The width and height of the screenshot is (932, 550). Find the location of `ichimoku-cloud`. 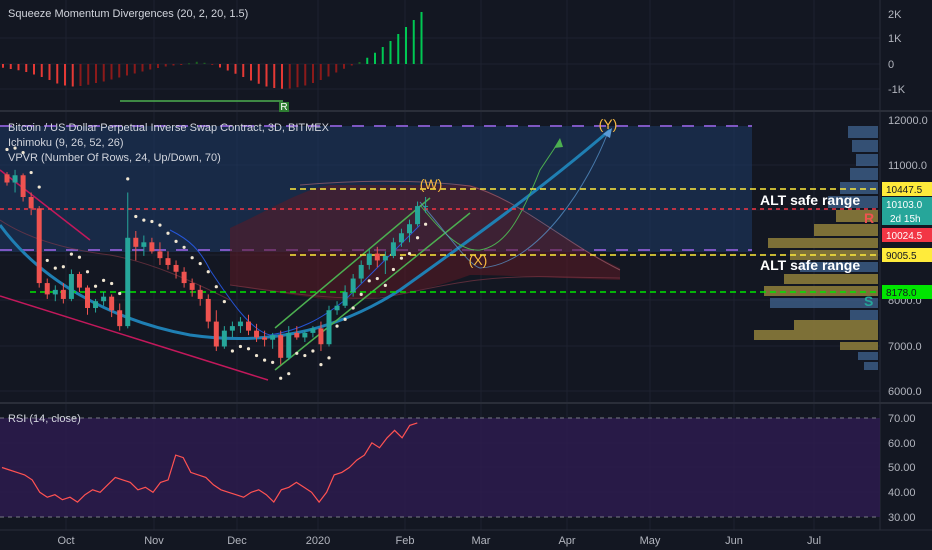

ichimoku-cloud is located at coordinates (425, 242).